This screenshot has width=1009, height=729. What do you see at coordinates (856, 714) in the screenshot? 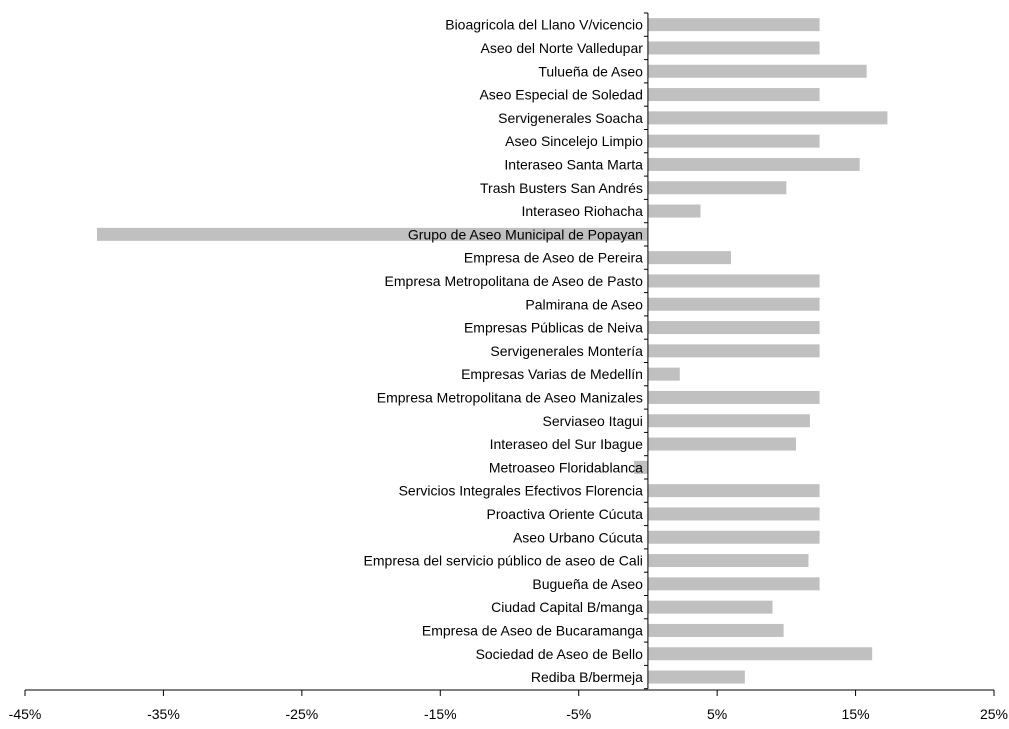
I see `value-tick-label: 15%` at bounding box center [856, 714].